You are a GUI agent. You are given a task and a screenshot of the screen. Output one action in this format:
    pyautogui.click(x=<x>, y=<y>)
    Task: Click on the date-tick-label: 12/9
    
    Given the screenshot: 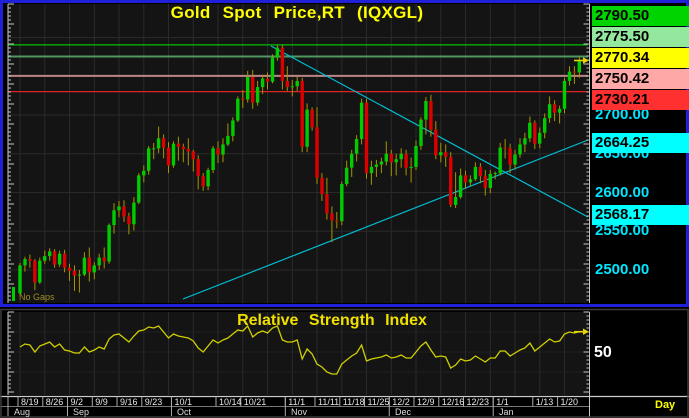 What is the action you would take?
    pyautogui.click(x=426, y=402)
    